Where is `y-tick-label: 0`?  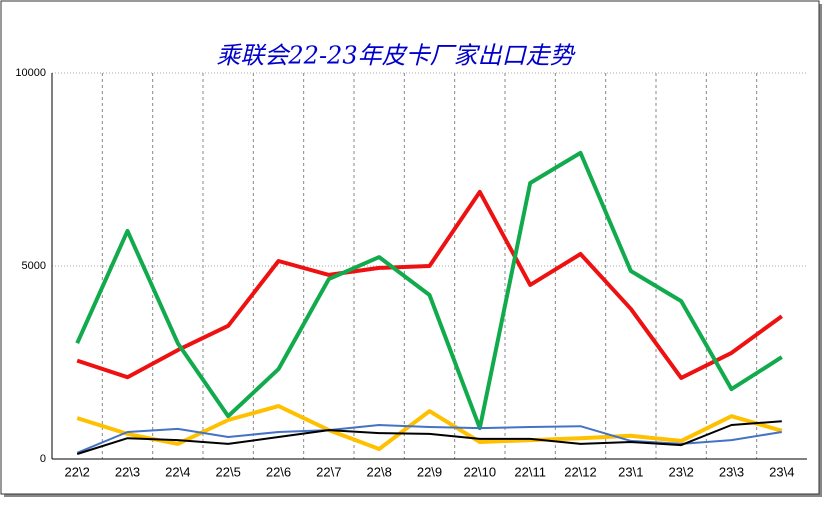 y-tick-label: 0 is located at coordinates (43, 459).